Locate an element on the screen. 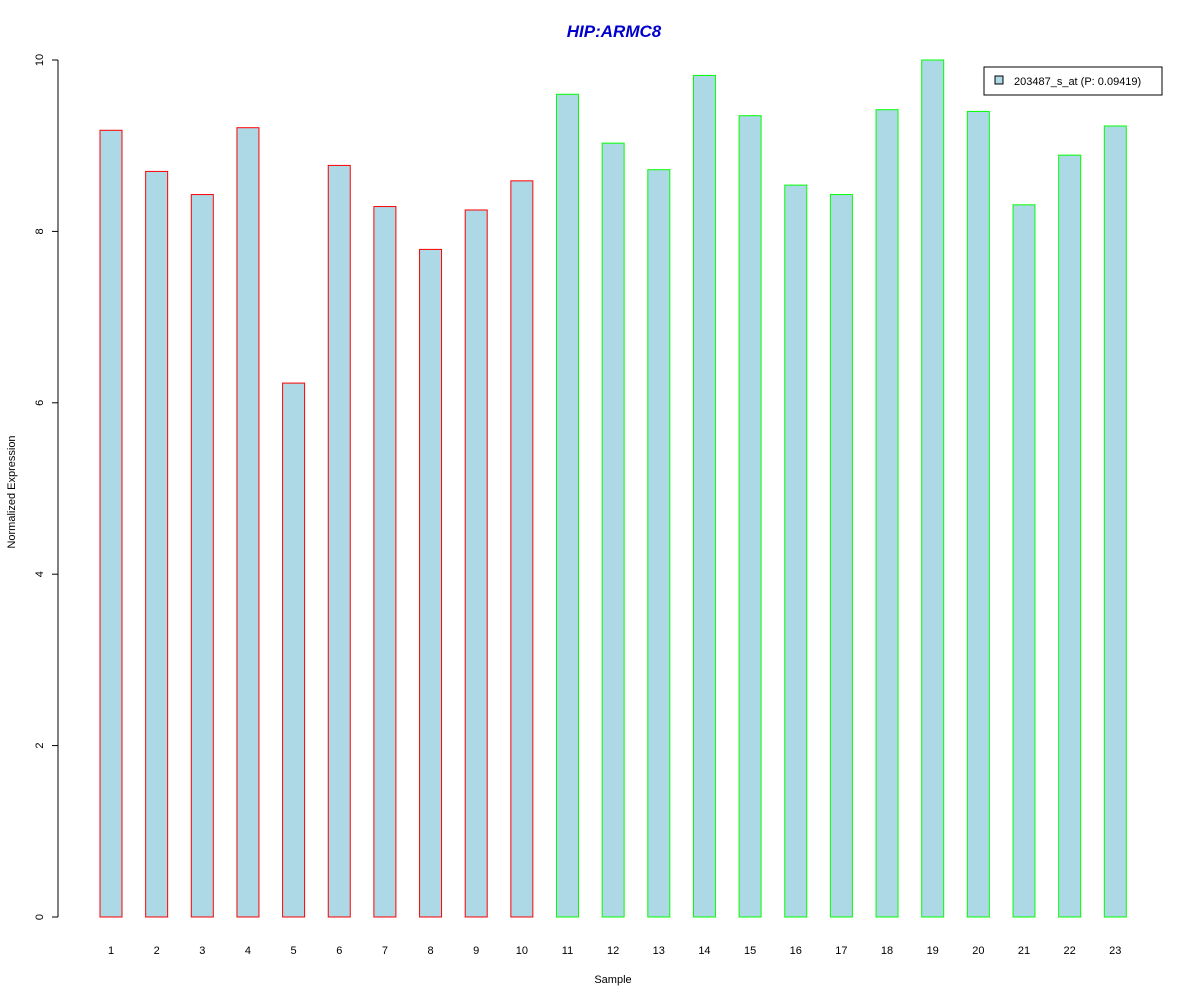  x-tick-label: 3 is located at coordinates (202, 951).